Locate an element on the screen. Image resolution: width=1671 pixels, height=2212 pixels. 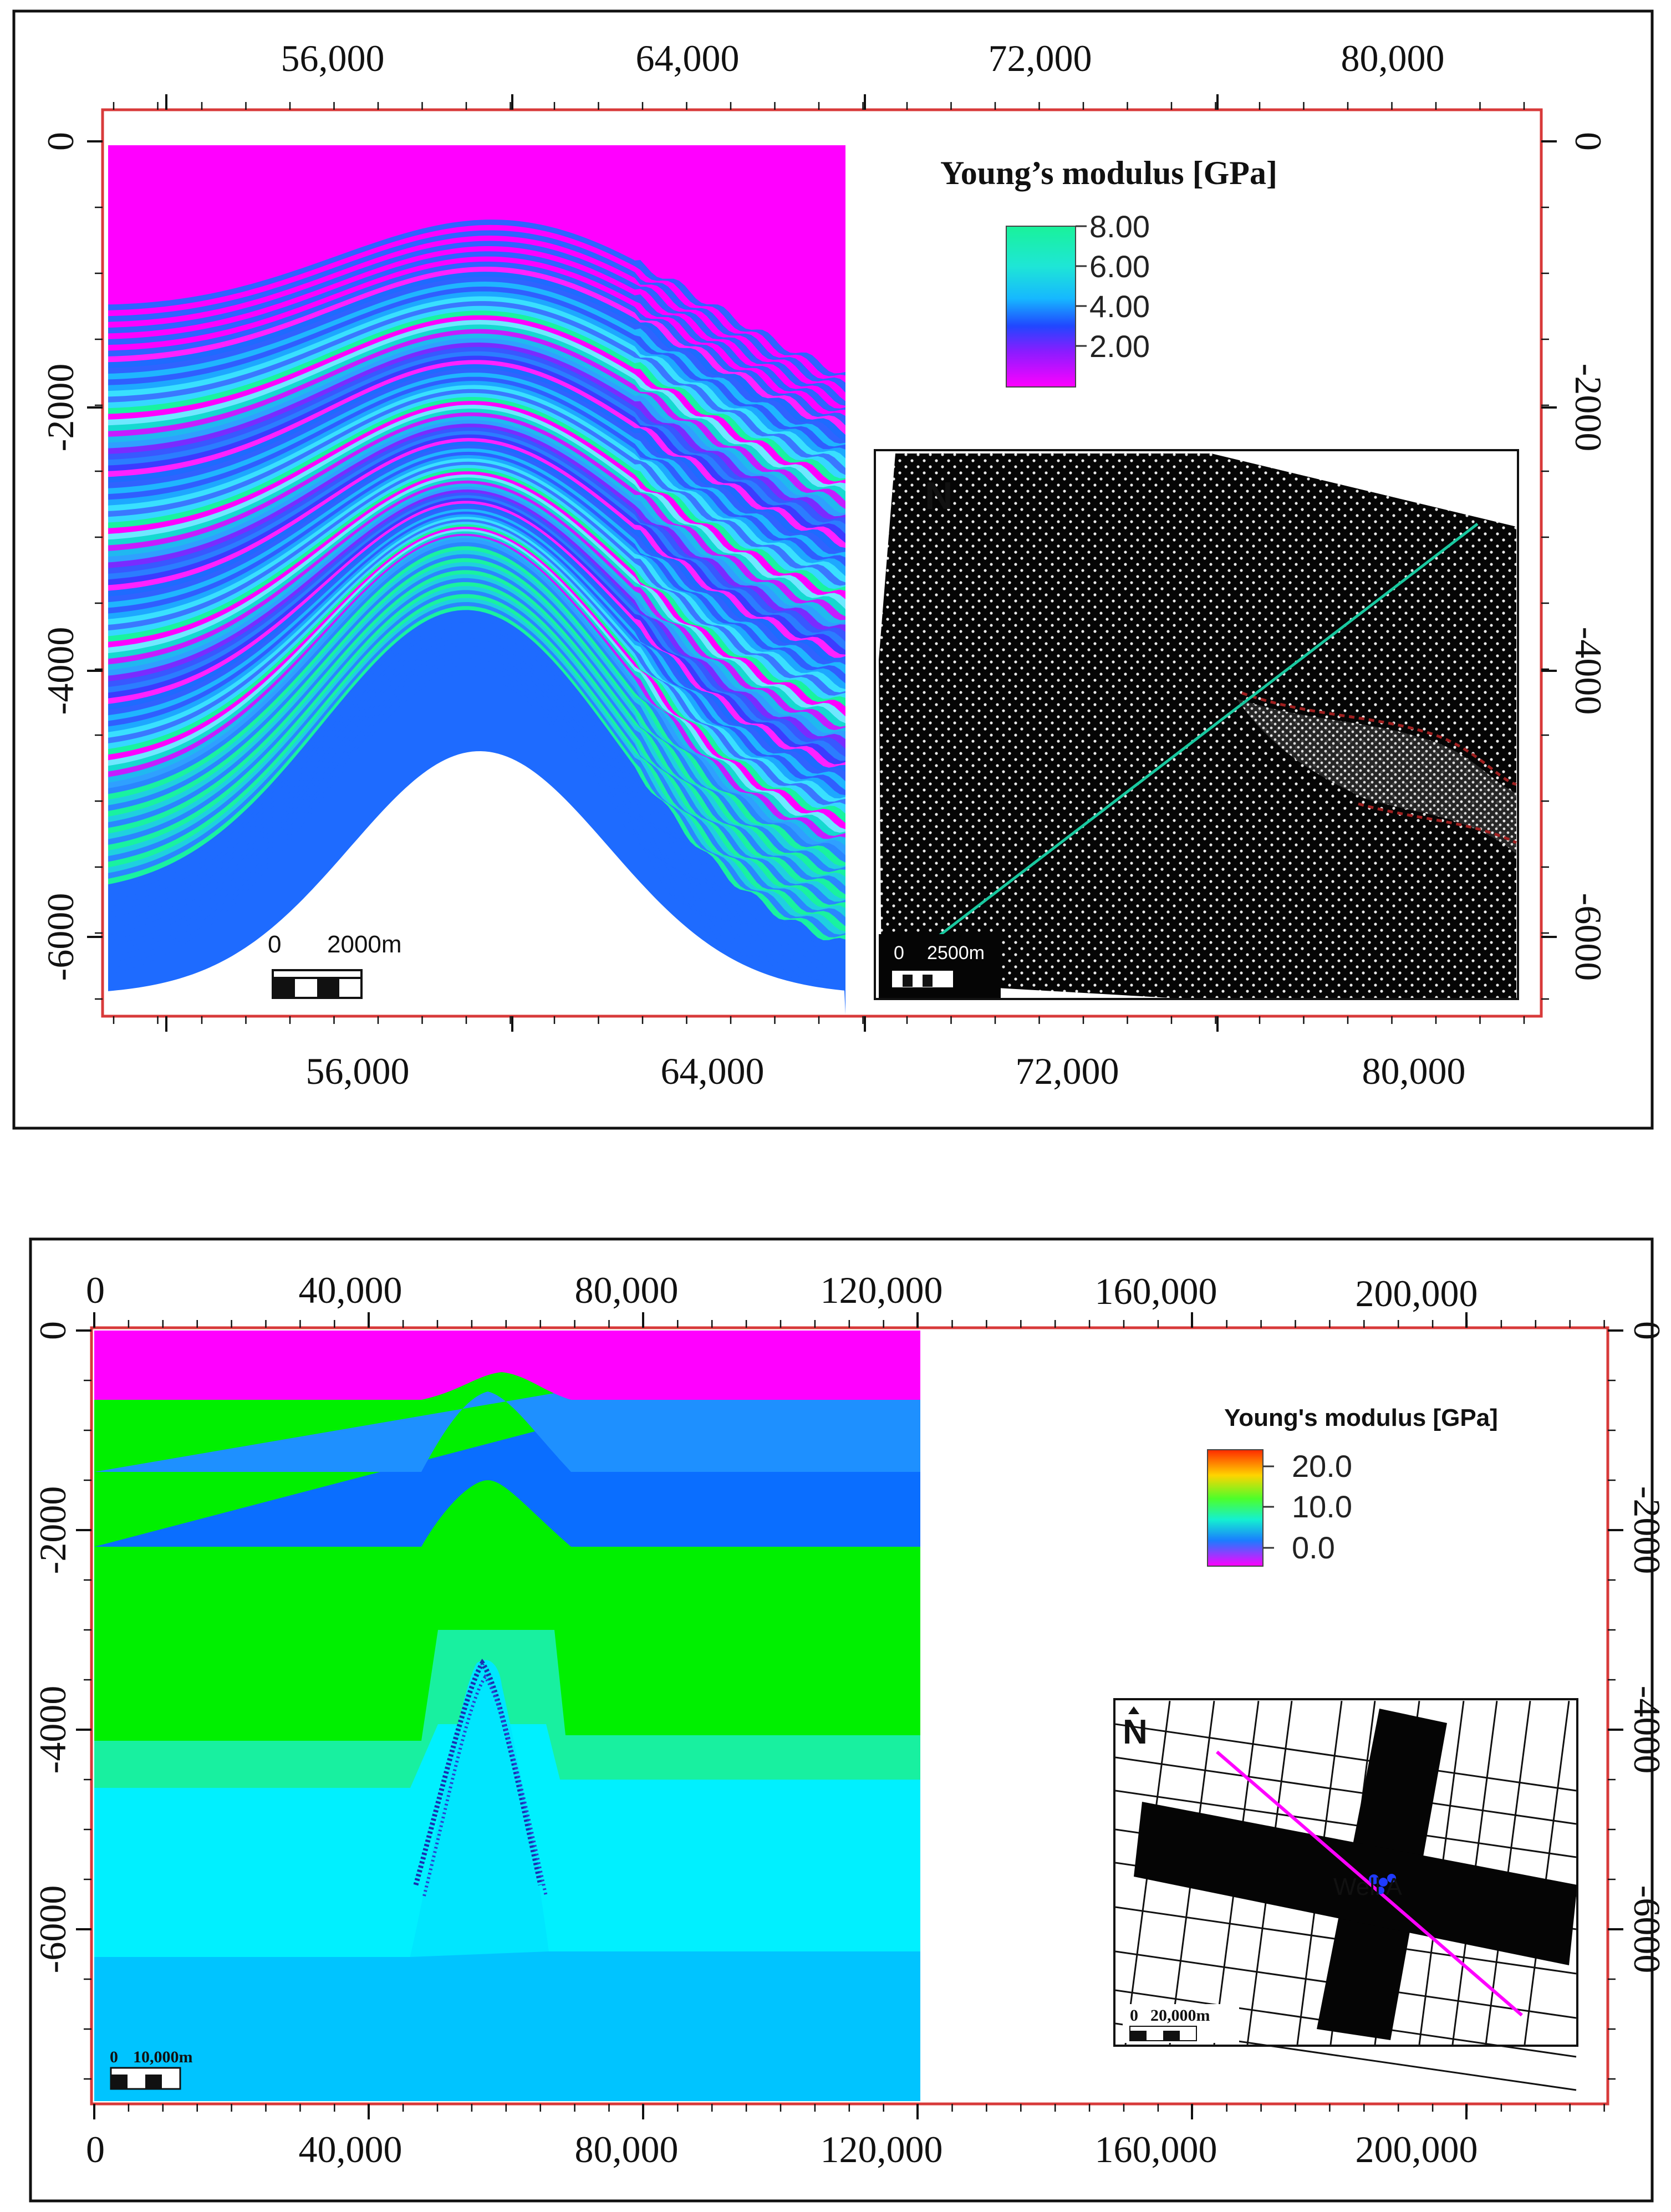
colorbar-label: 4.00 is located at coordinates (1119, 306).